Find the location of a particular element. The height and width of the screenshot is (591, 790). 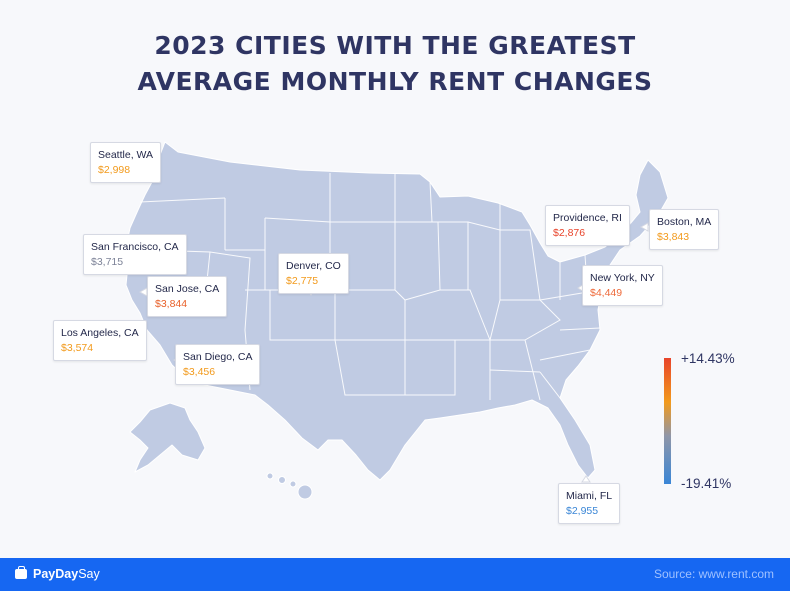

city-name: Providence, RI is located at coordinates (587, 218).